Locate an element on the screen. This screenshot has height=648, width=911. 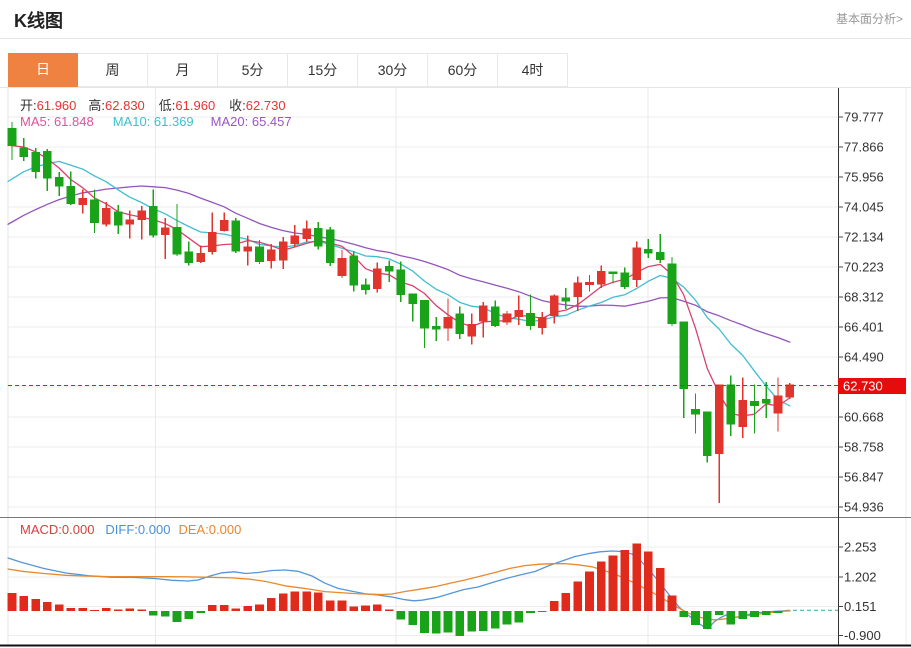
svg-text: 62.730 is located at coordinates (863, 385).